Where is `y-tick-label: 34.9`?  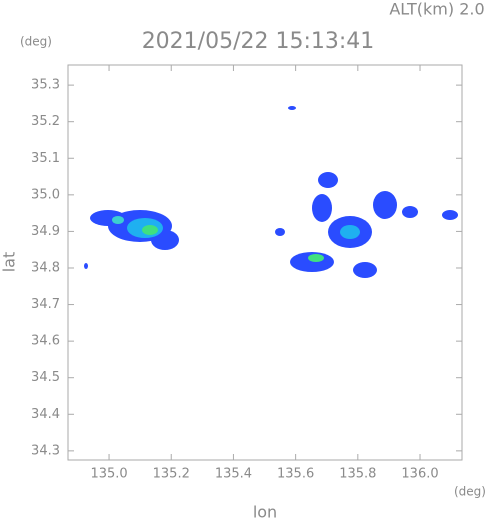
y-tick-label: 34.9 is located at coordinates (45, 231).